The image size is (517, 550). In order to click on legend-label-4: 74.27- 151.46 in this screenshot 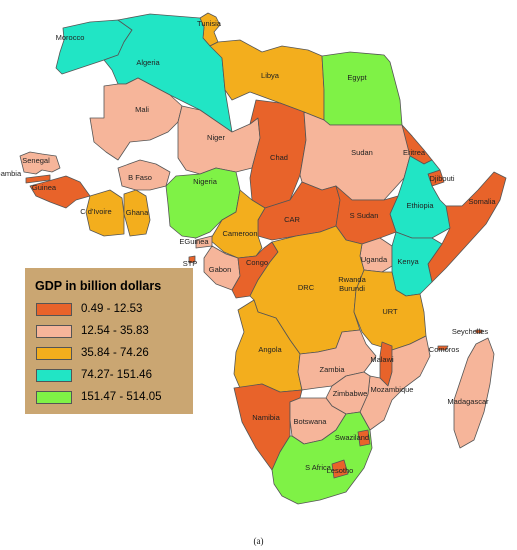, I will do `click(116, 375)`.